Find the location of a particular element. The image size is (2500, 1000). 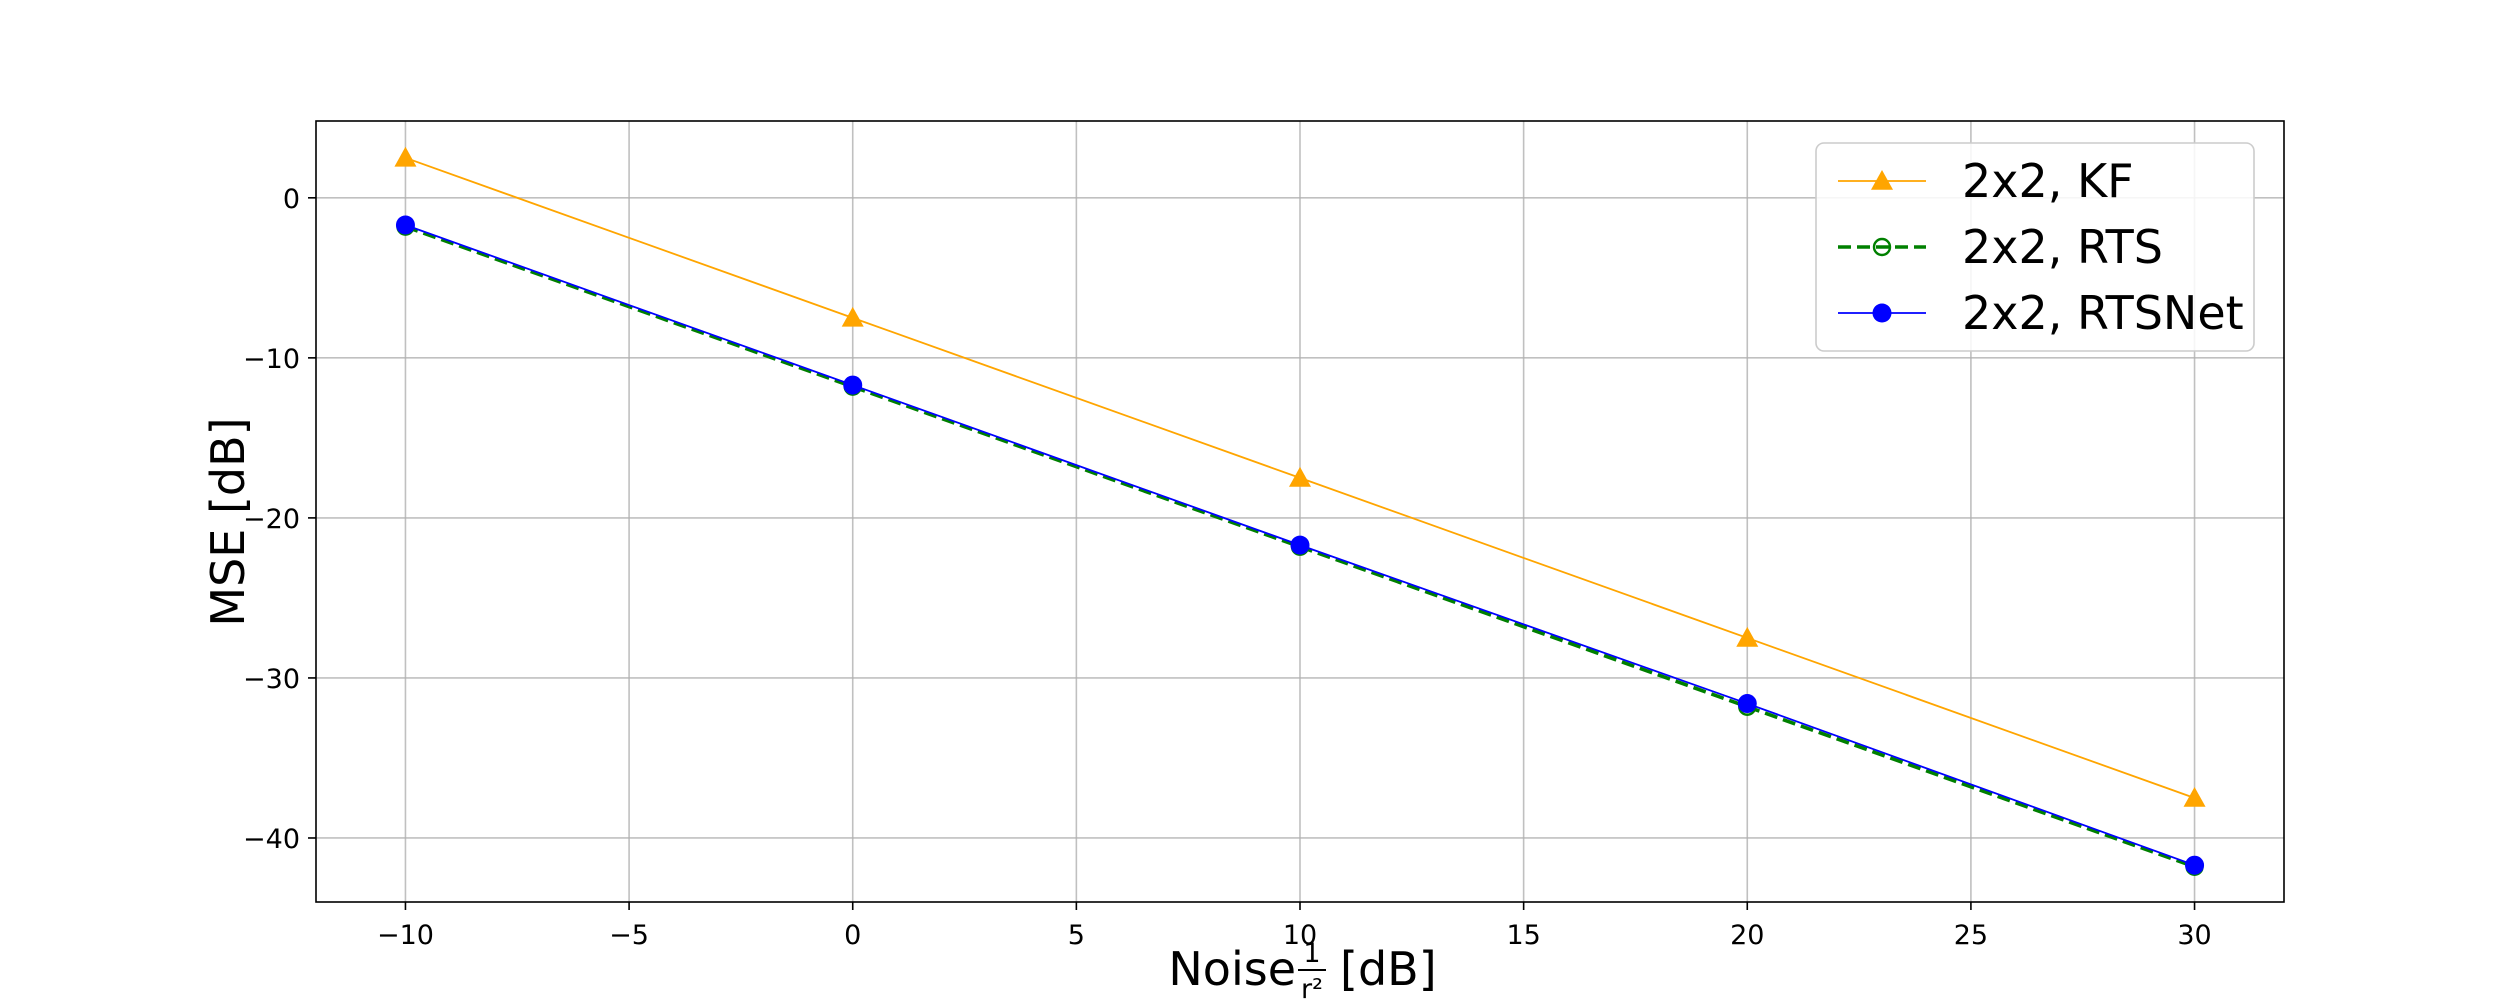

x-axis-label-denominator: r² is located at coordinates (1312, 987).